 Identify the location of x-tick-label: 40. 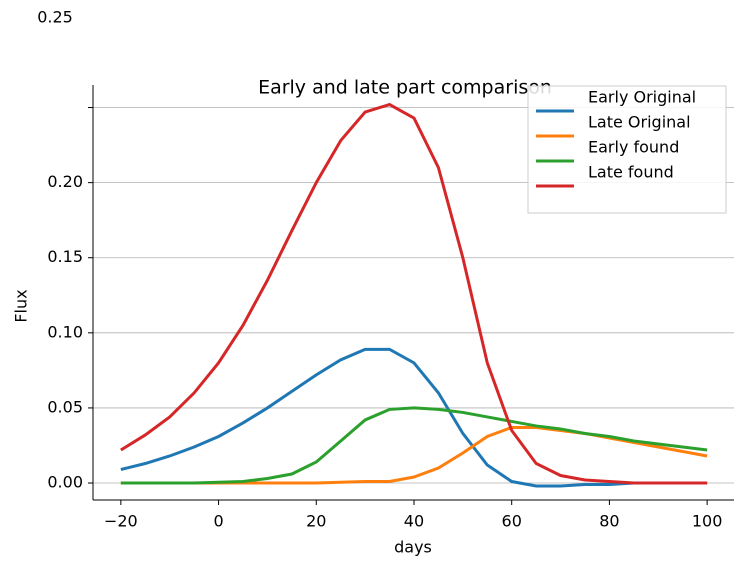
(414, 521).